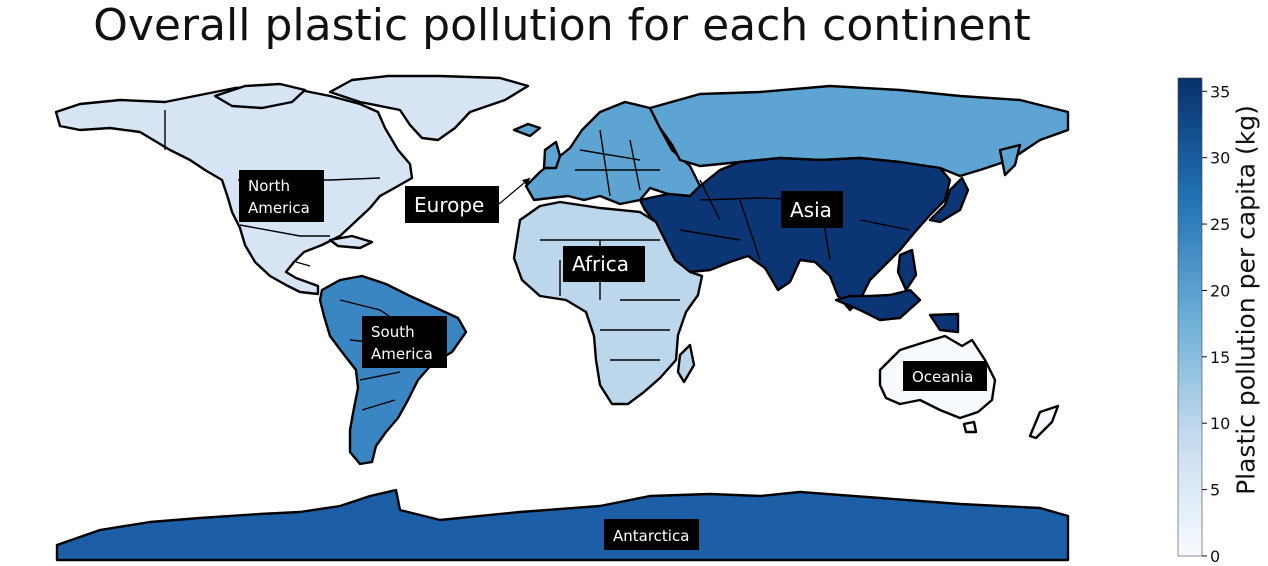 The width and height of the screenshot is (1268, 566). Describe the element at coordinates (1044, 422) in the screenshot. I see `new-zealand-shape` at that location.